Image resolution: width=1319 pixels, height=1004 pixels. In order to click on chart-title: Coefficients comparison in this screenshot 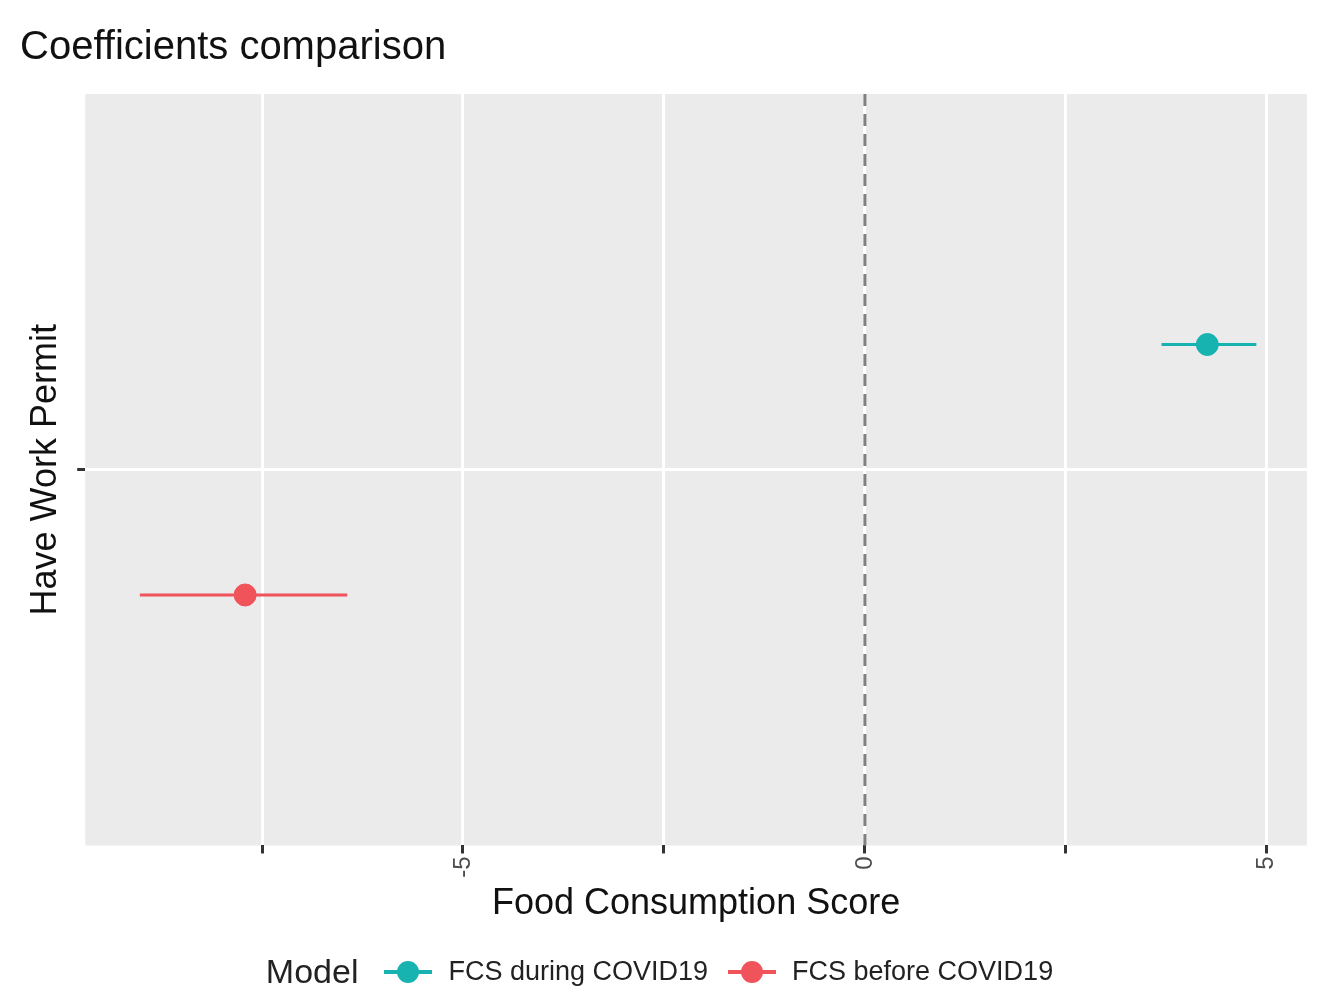, I will do `click(233, 45)`.